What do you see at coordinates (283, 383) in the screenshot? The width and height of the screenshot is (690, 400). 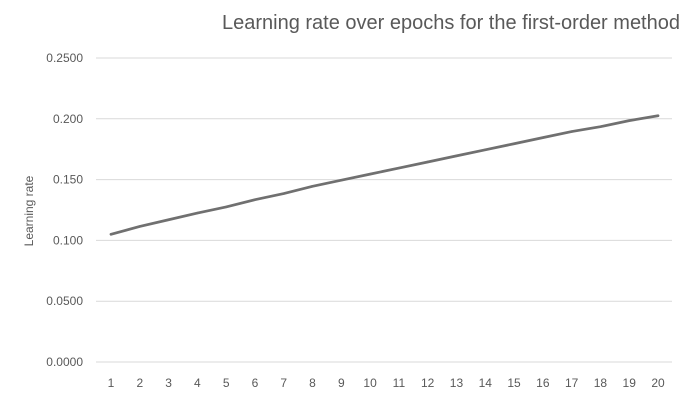 I see `x-tick-label: 7` at bounding box center [283, 383].